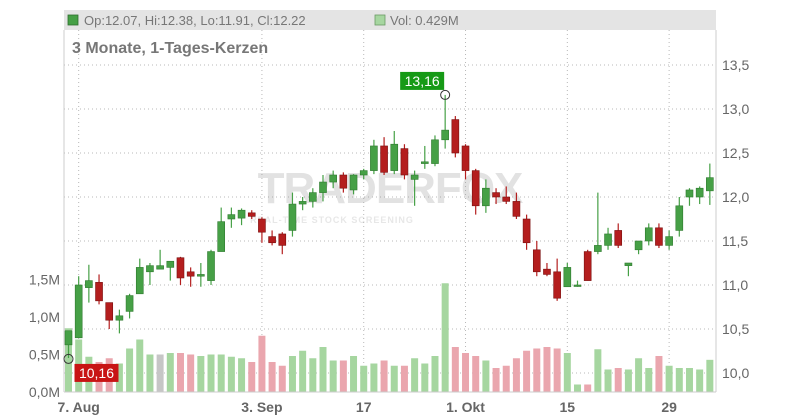 The width and height of the screenshot is (800, 420). What do you see at coordinates (261, 407) in the screenshot?
I see `date-tick-label: 3. Sep` at bounding box center [261, 407].